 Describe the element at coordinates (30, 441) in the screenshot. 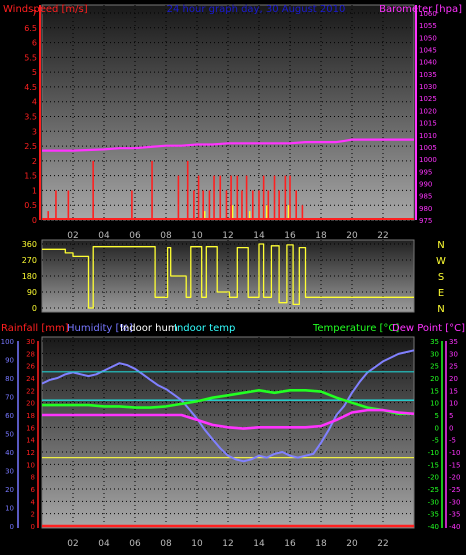

I see `rain-tick-label: 14` at that location.